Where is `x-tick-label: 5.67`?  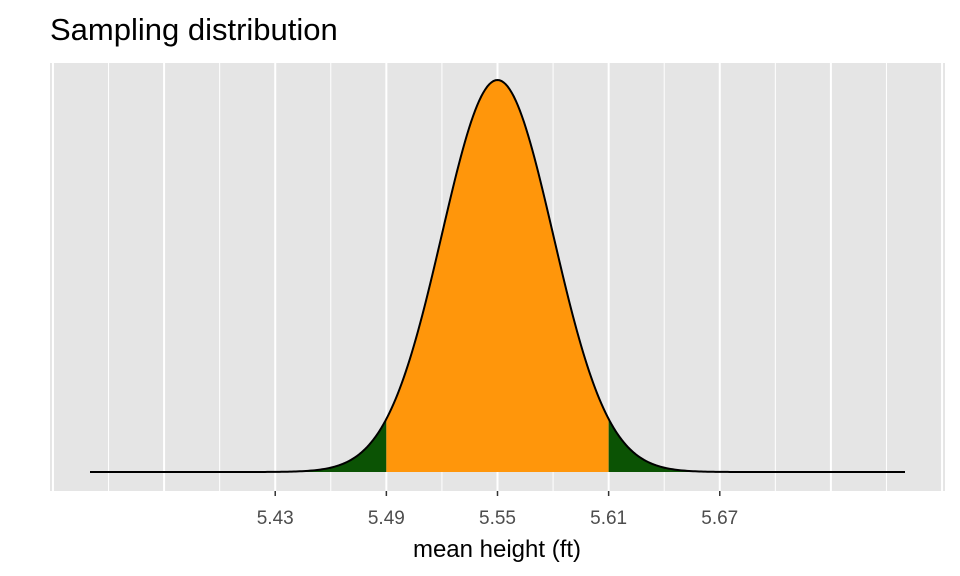
x-tick-label: 5.67 is located at coordinates (719, 518).